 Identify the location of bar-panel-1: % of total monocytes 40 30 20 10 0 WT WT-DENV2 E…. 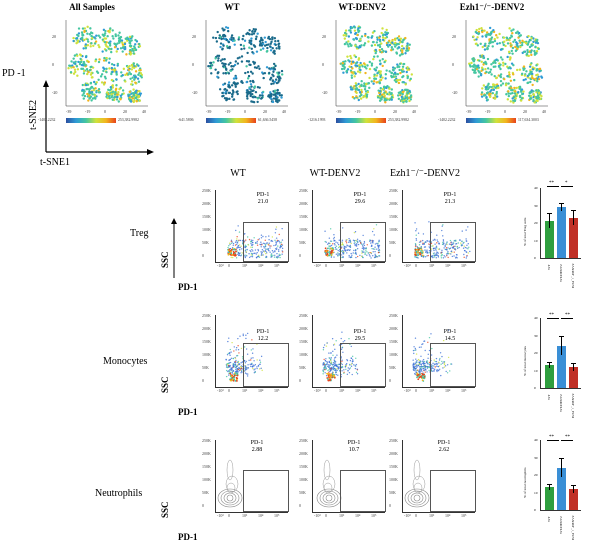
(552, 365).